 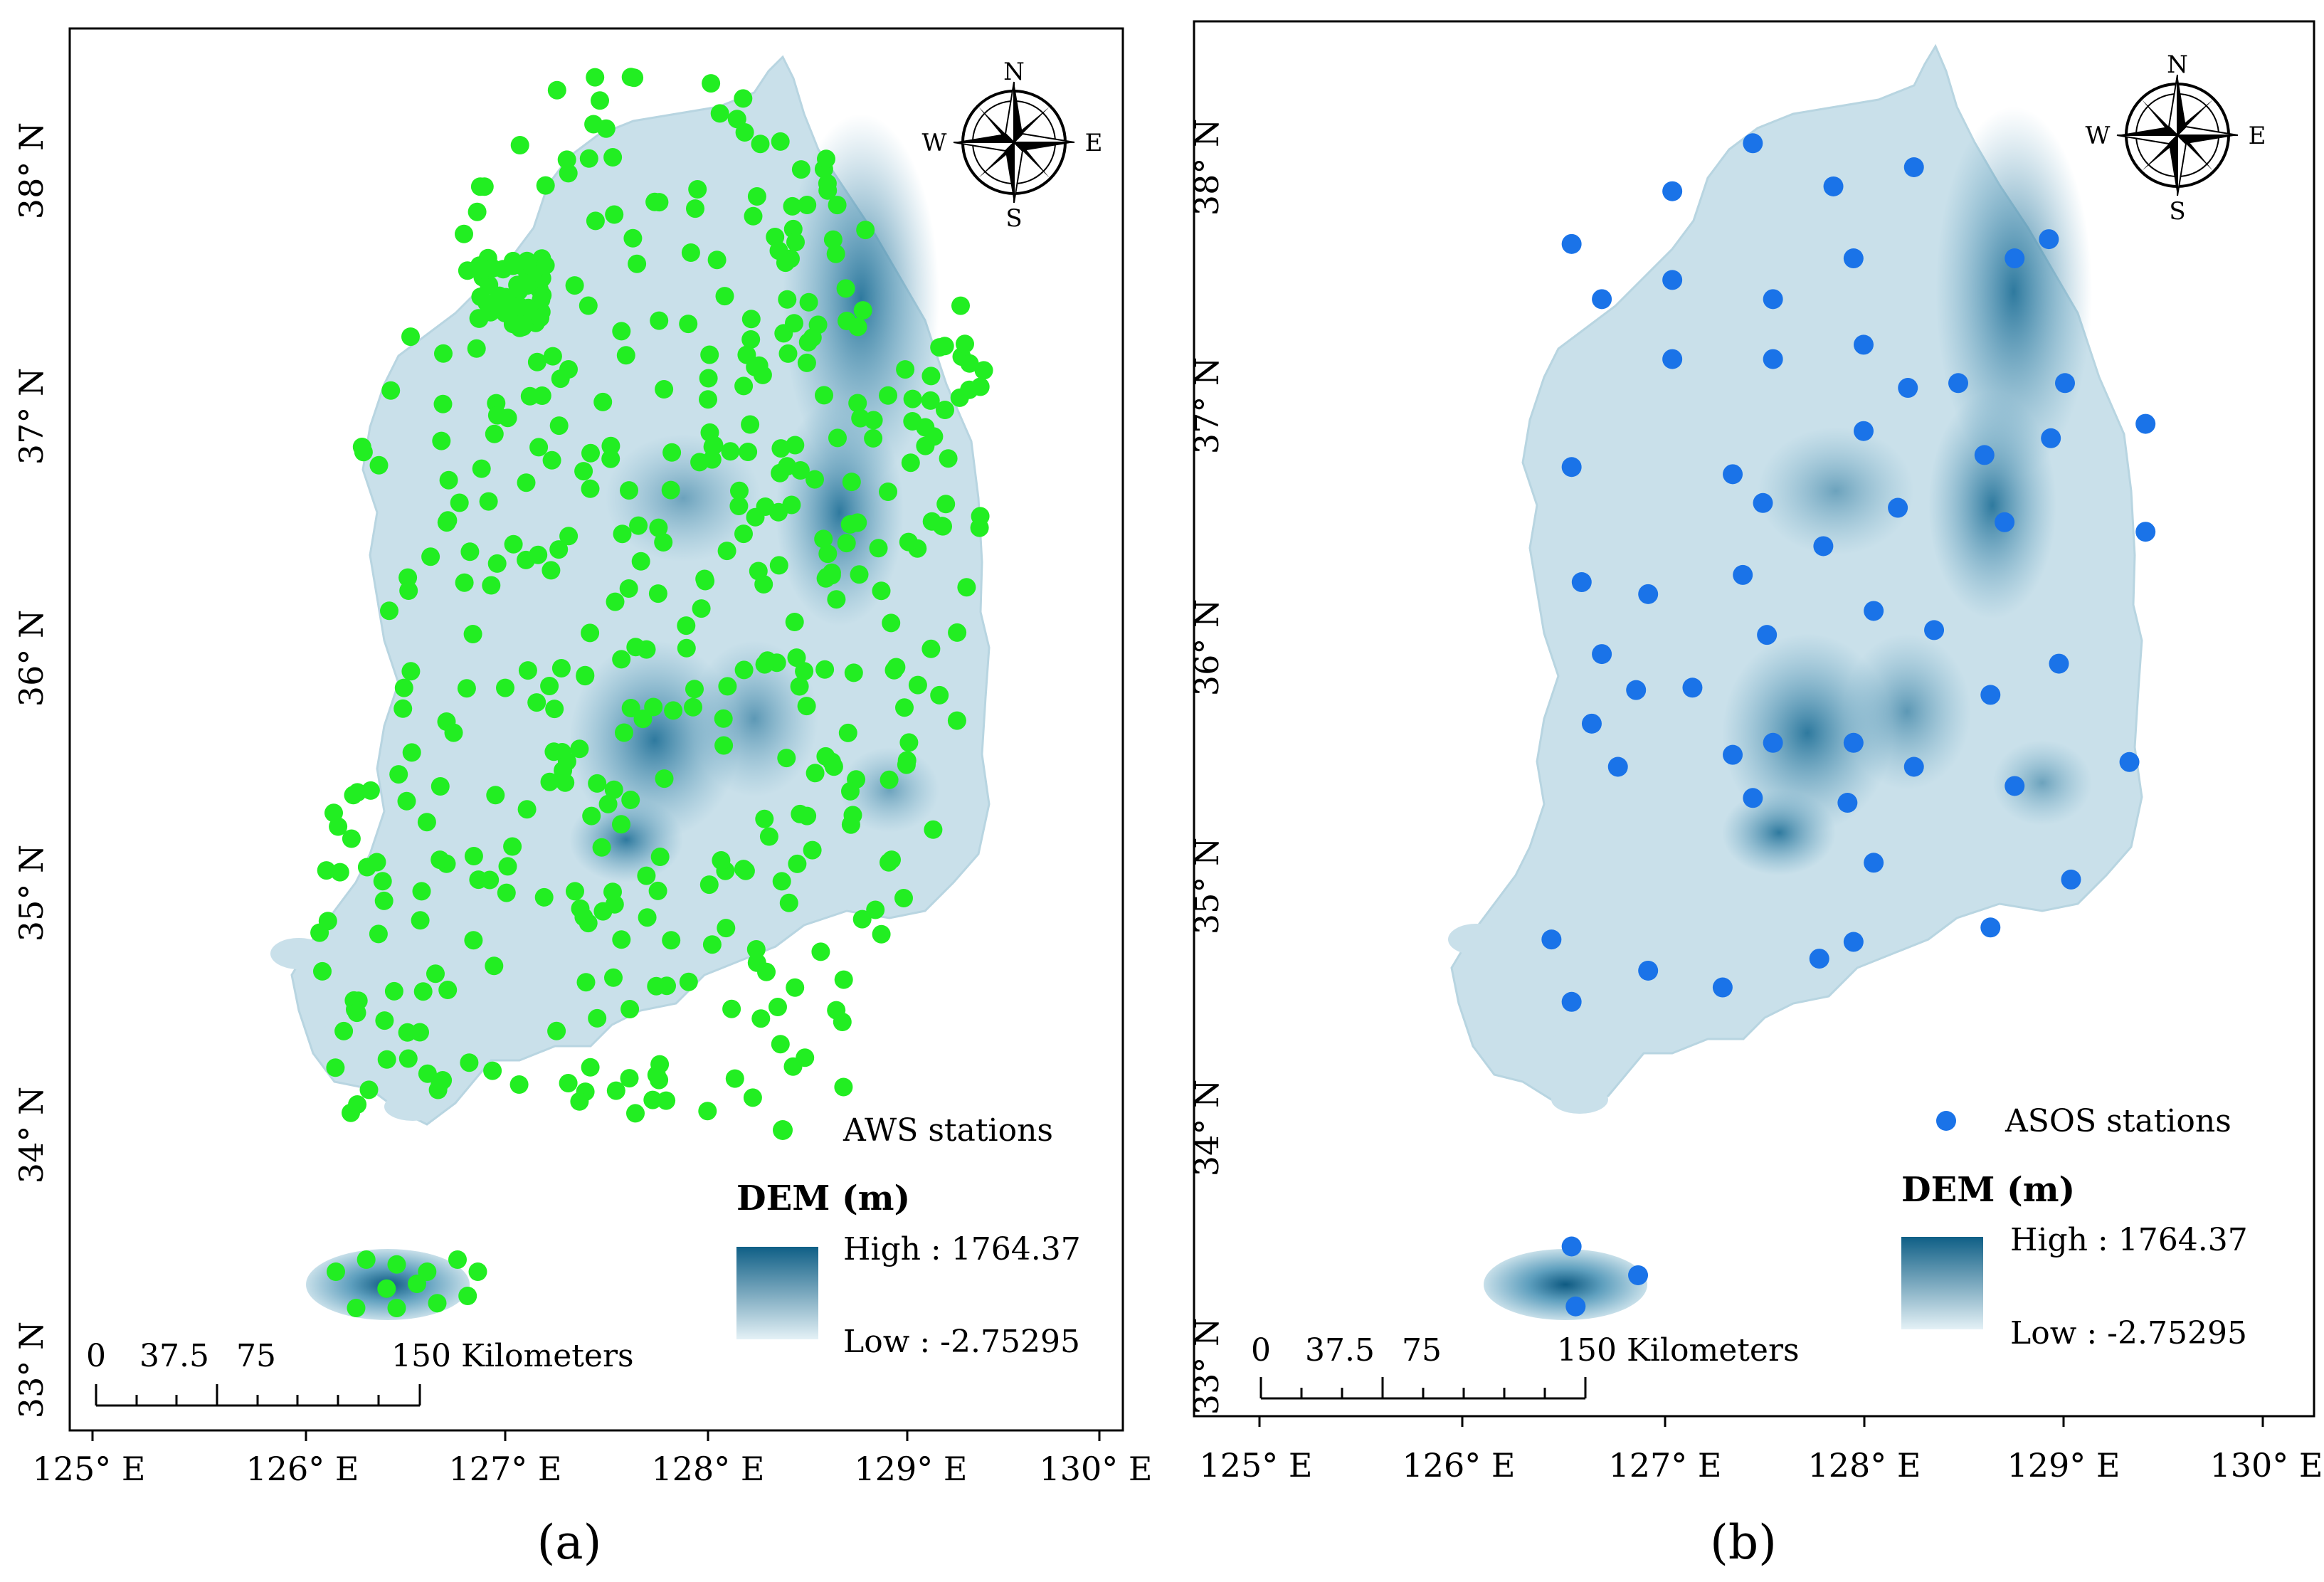 What do you see at coordinates (1207, 1128) in the screenshot?
I see `y-tick-label: 34° N` at bounding box center [1207, 1128].